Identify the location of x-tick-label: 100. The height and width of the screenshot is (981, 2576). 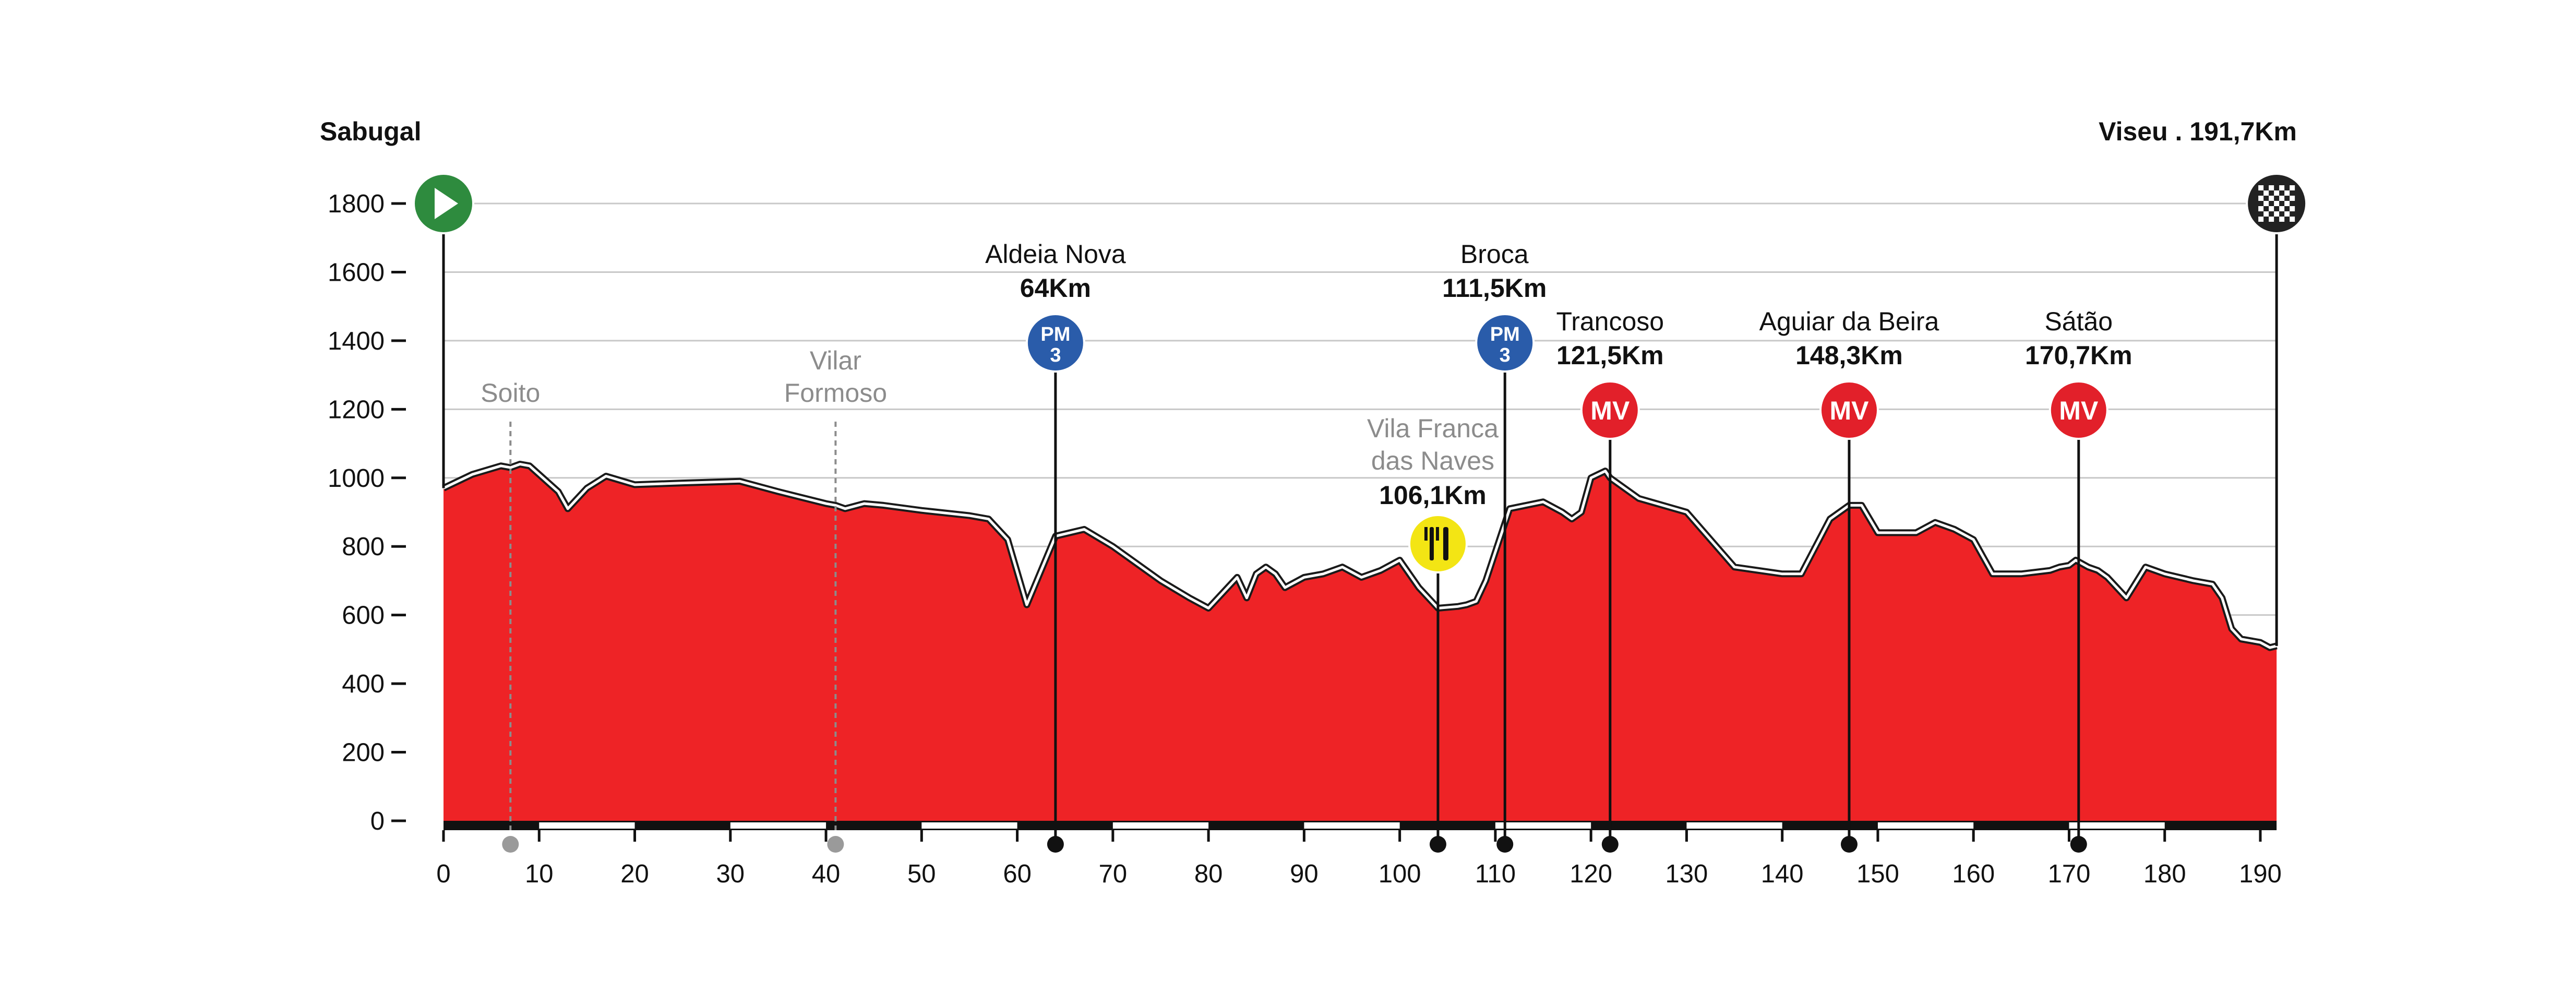
(1400, 874).